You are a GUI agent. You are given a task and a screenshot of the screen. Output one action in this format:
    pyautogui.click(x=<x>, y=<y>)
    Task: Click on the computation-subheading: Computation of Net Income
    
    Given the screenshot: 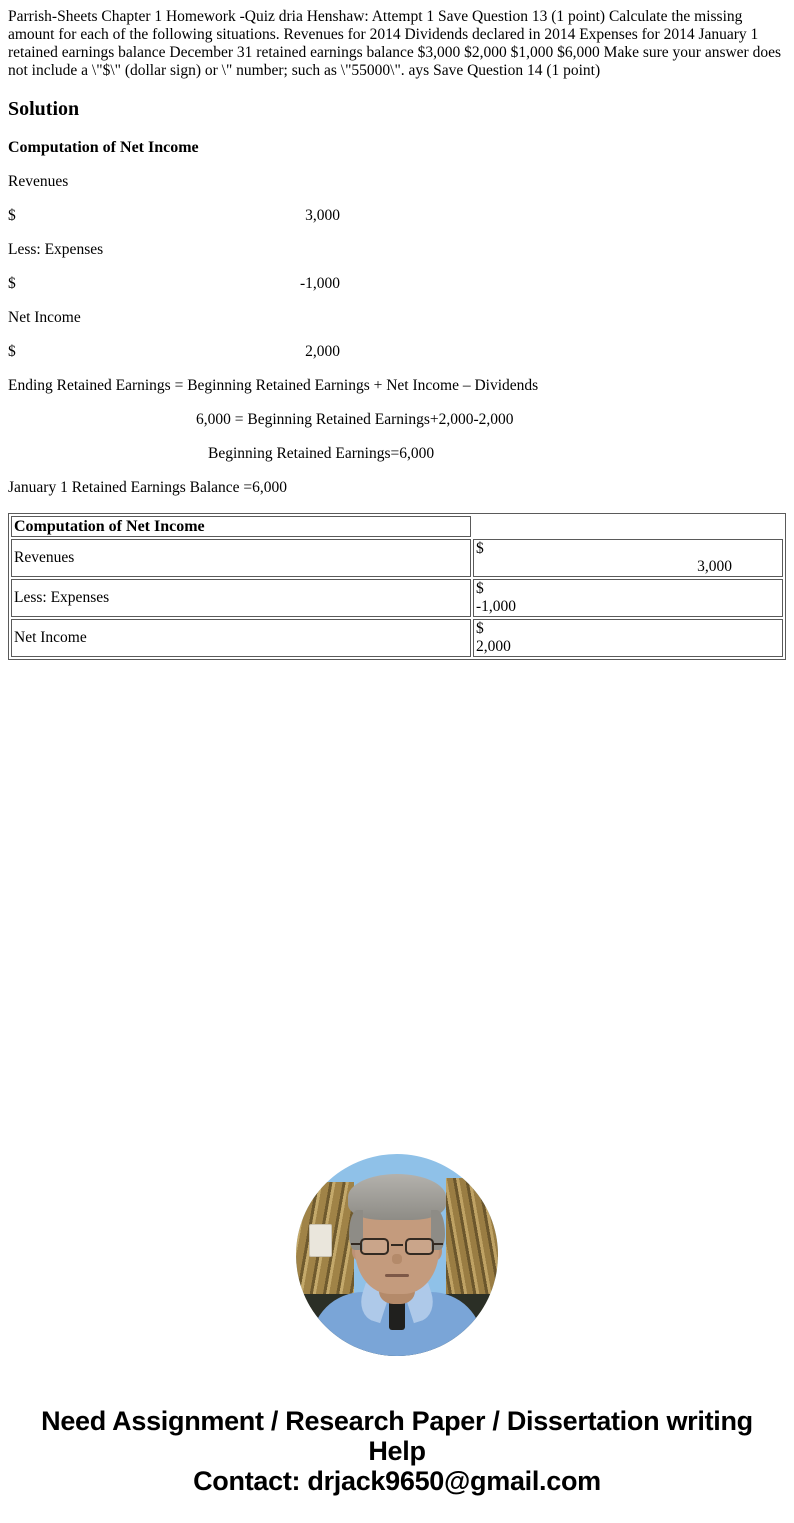 What is the action you would take?
    pyautogui.click(x=103, y=147)
    